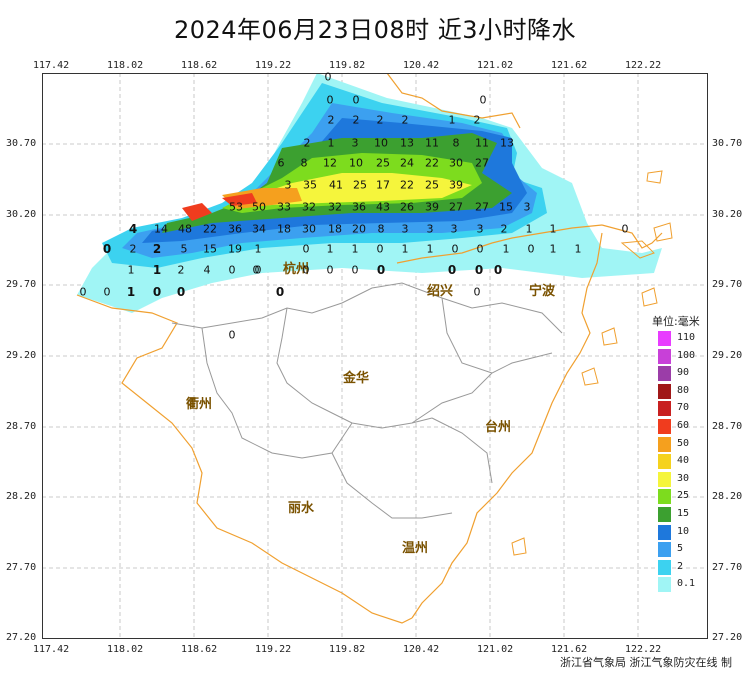  What do you see at coordinates (727, 496) in the screenshot?
I see `lat-tick-right: 28.20` at bounding box center [727, 496].